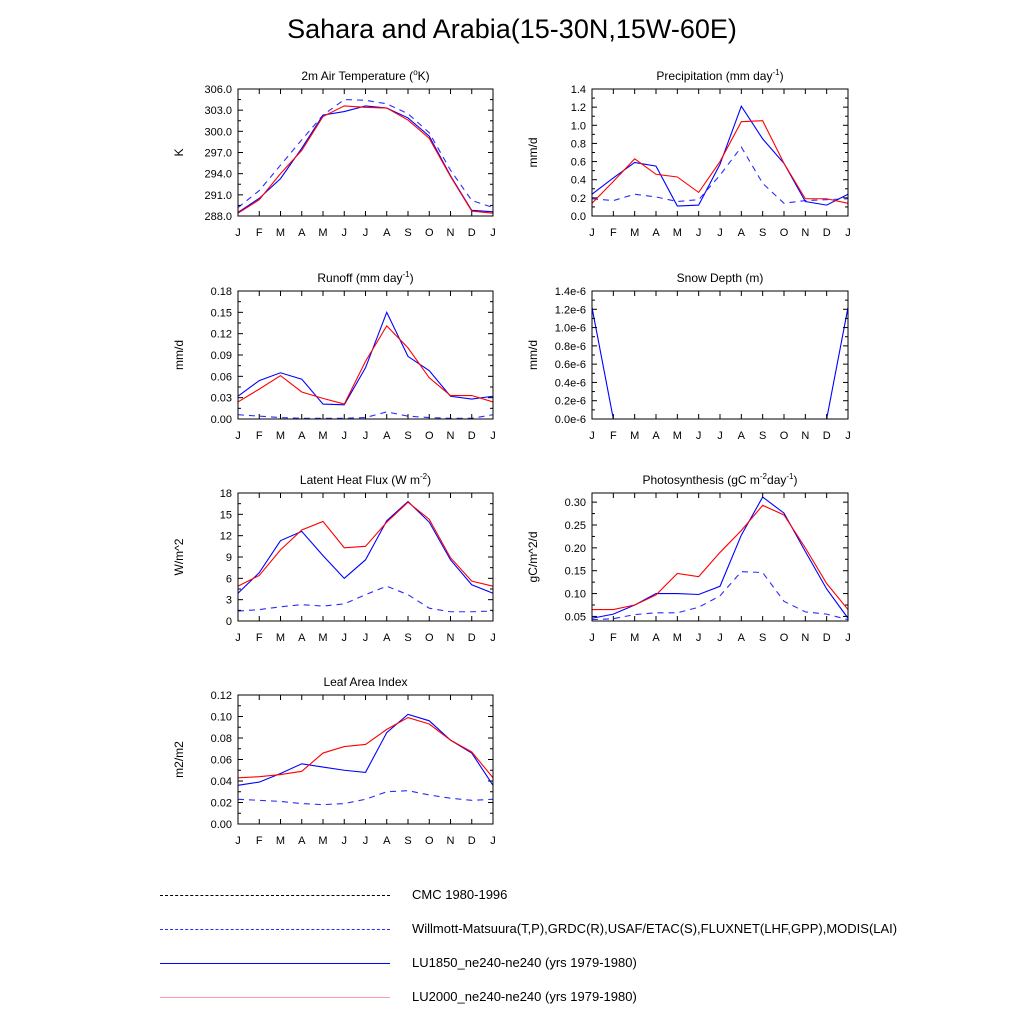 The height and width of the screenshot is (1024, 1024). I want to click on panel-title-superscript: o, so click(415, 72).